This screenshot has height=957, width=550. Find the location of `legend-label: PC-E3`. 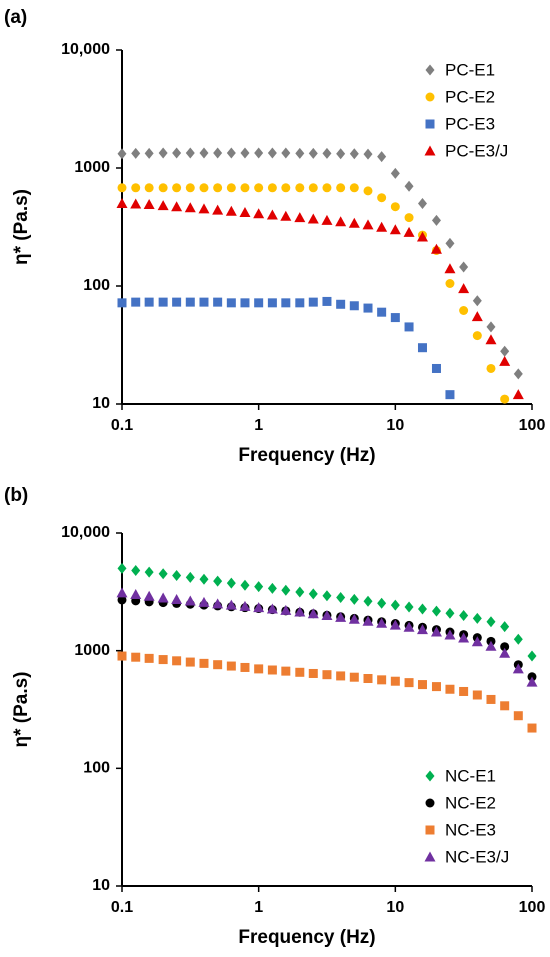

legend-label: PC-E3 is located at coordinates (470, 123).